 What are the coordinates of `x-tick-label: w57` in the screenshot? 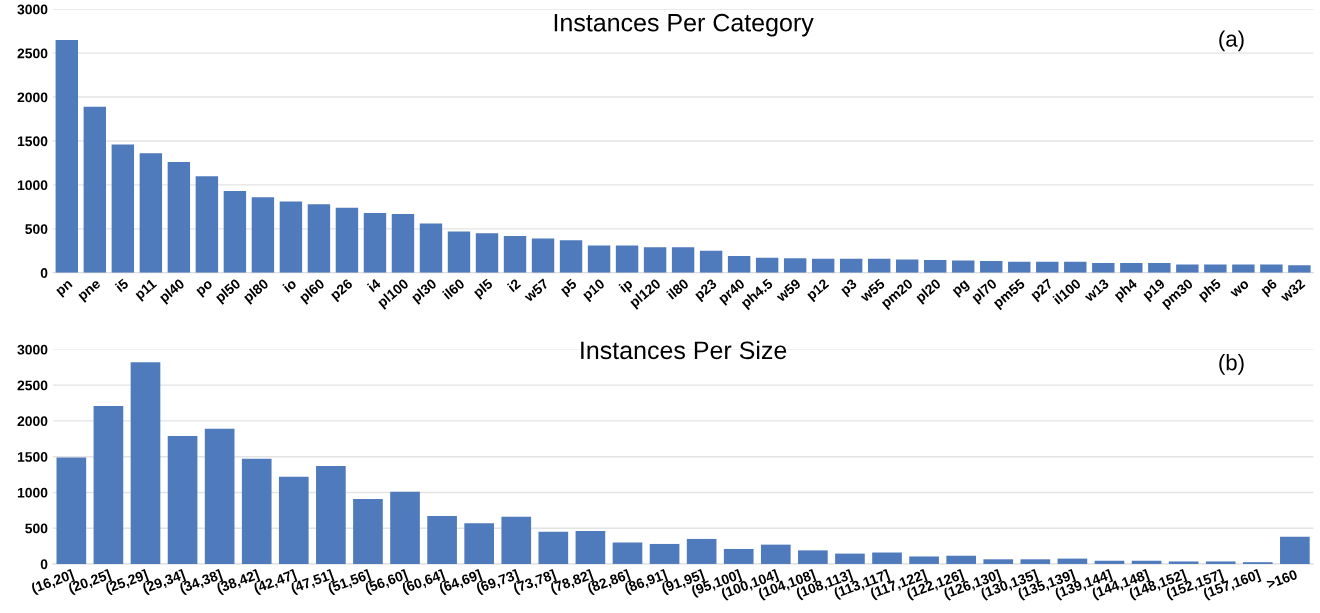 It's located at (536, 290).